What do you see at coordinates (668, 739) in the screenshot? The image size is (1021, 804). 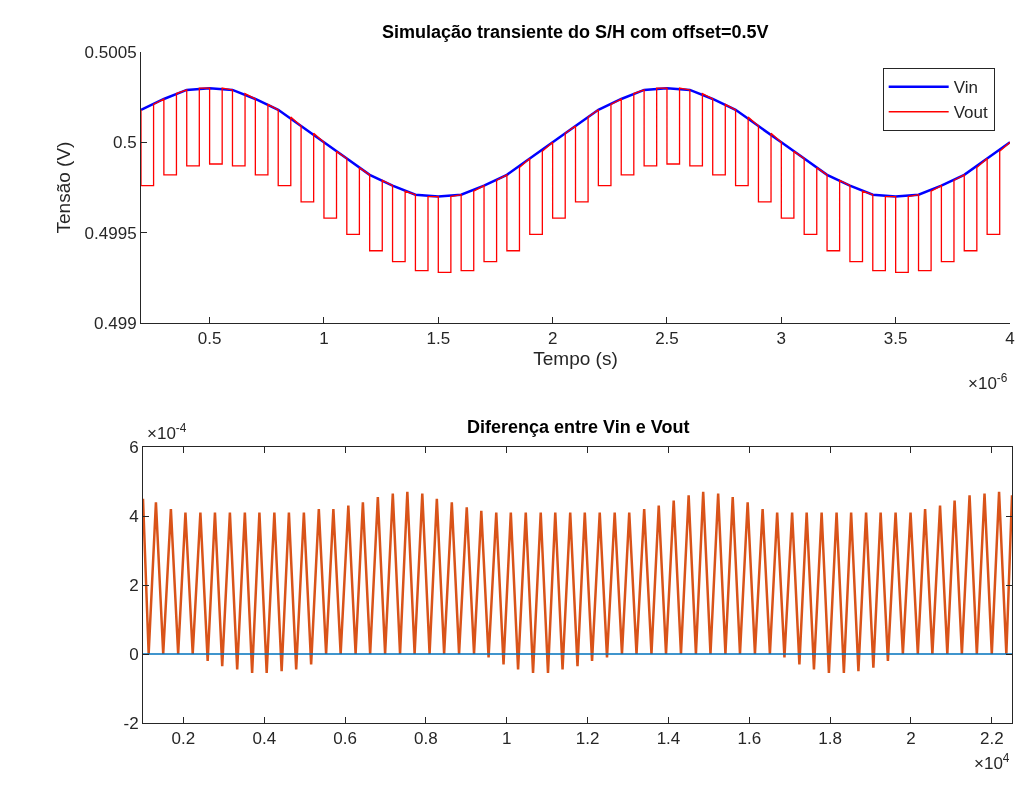 I see `x-tick-label: 1.4` at bounding box center [668, 739].